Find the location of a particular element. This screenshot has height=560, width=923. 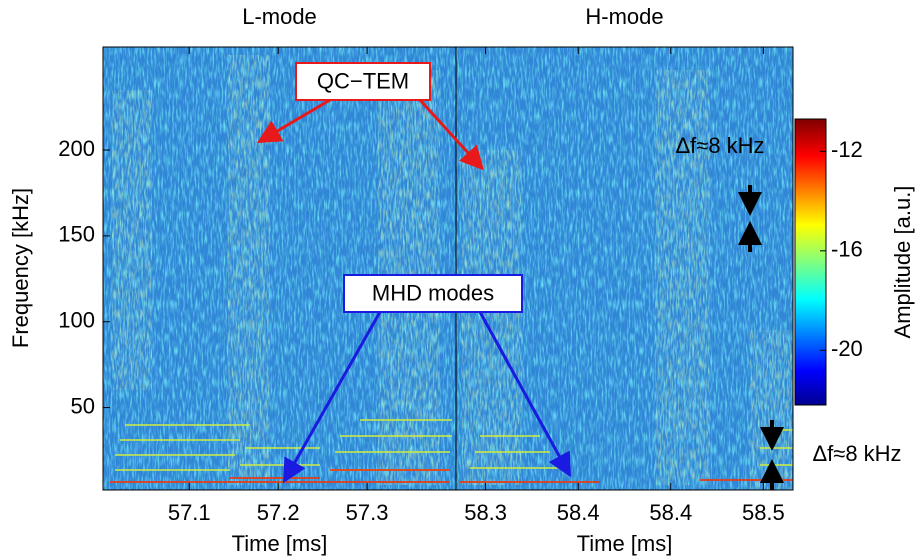

panel-title: H-mode is located at coordinates (624, 16).